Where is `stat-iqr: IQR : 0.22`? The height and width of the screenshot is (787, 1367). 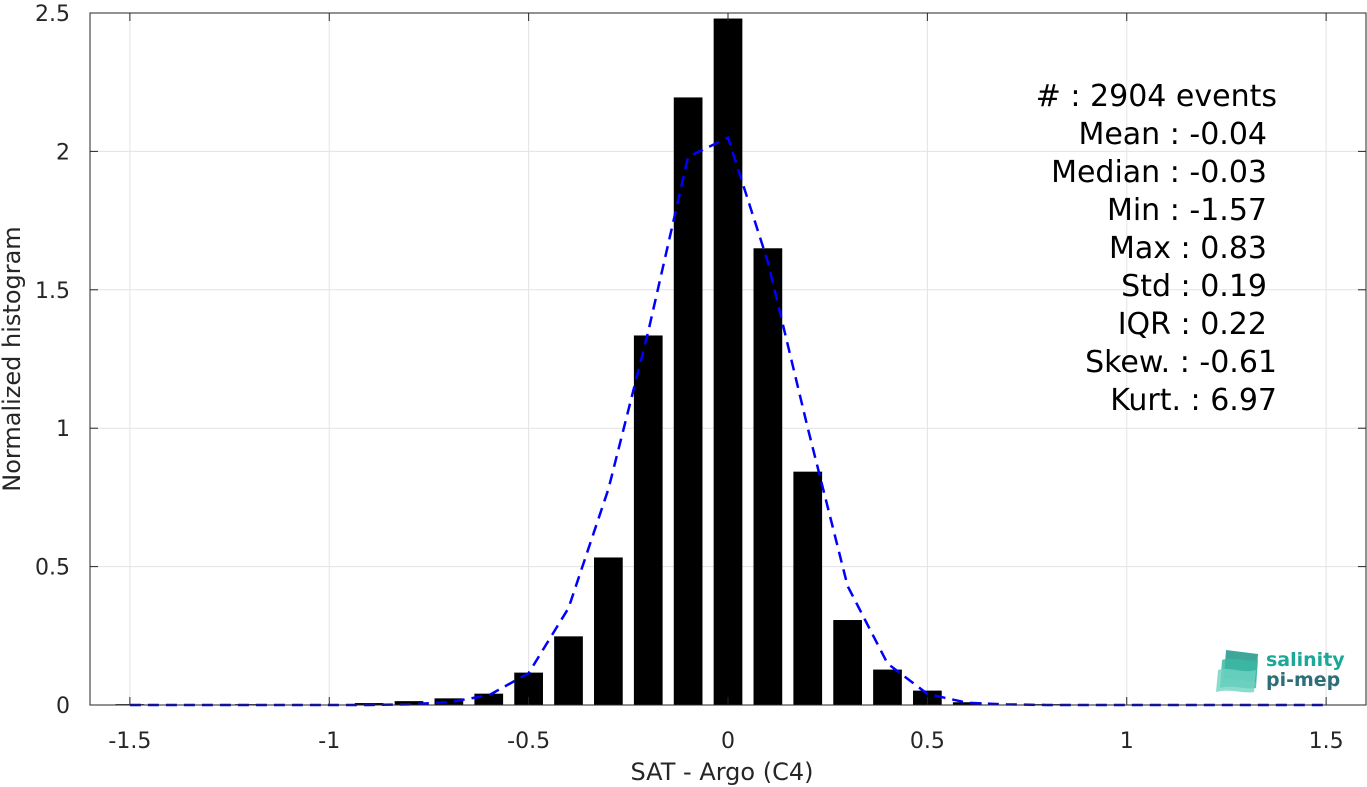
stat-iqr: IQR : 0.22 is located at coordinates (1192, 324).